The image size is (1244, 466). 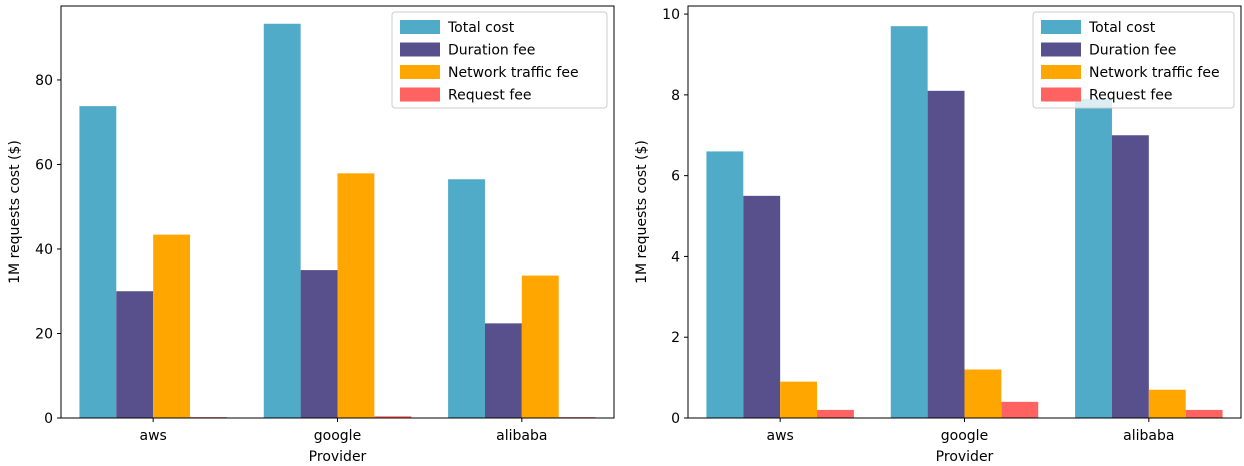 What do you see at coordinates (44, 81) in the screenshot?
I see `y-tick-label: 80` at bounding box center [44, 81].